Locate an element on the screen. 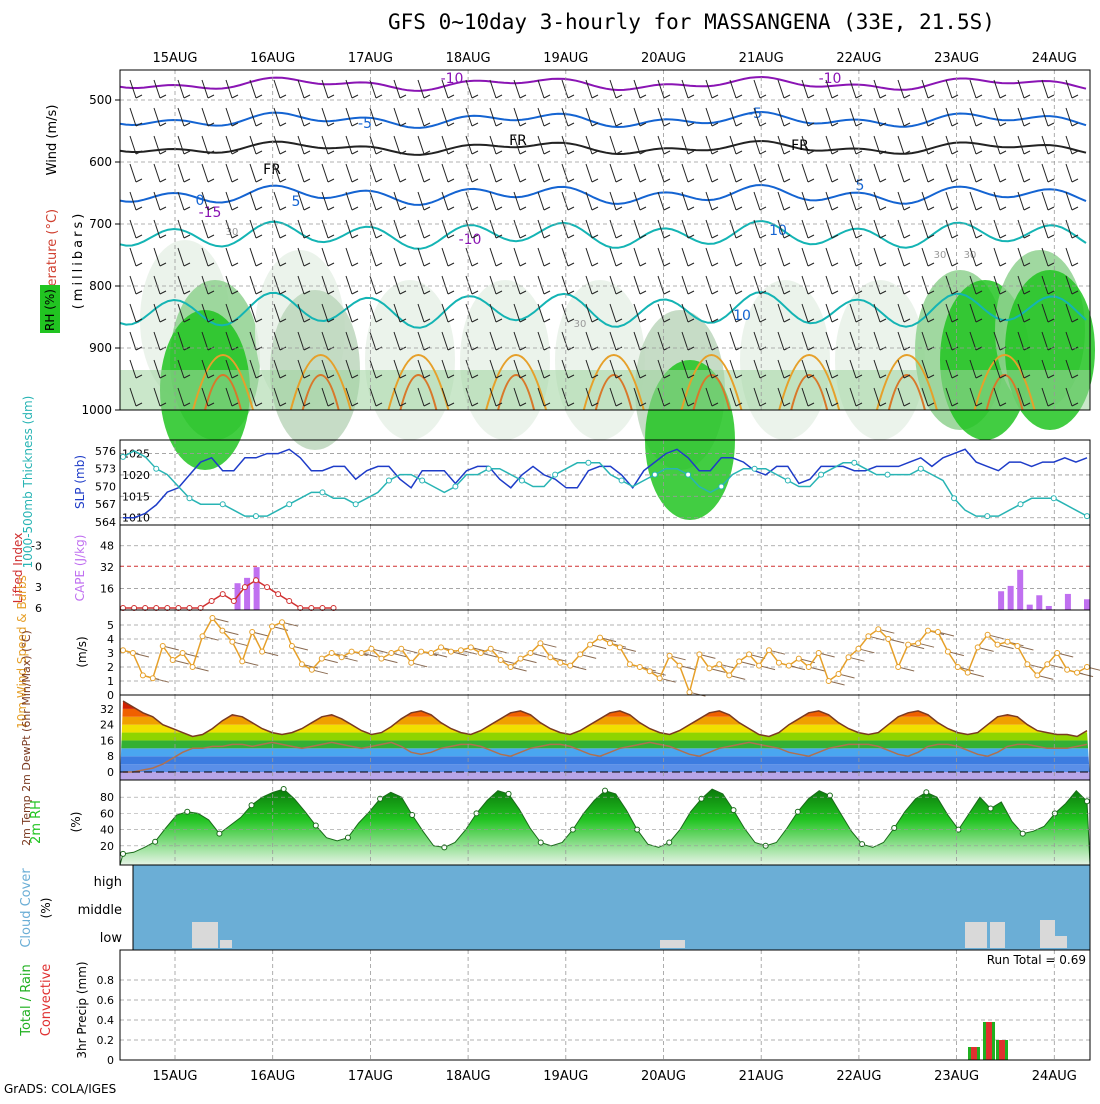 The height and width of the screenshot is (1104, 1100). ylabel-rh2m: 2m RH is located at coordinates (36, 822).